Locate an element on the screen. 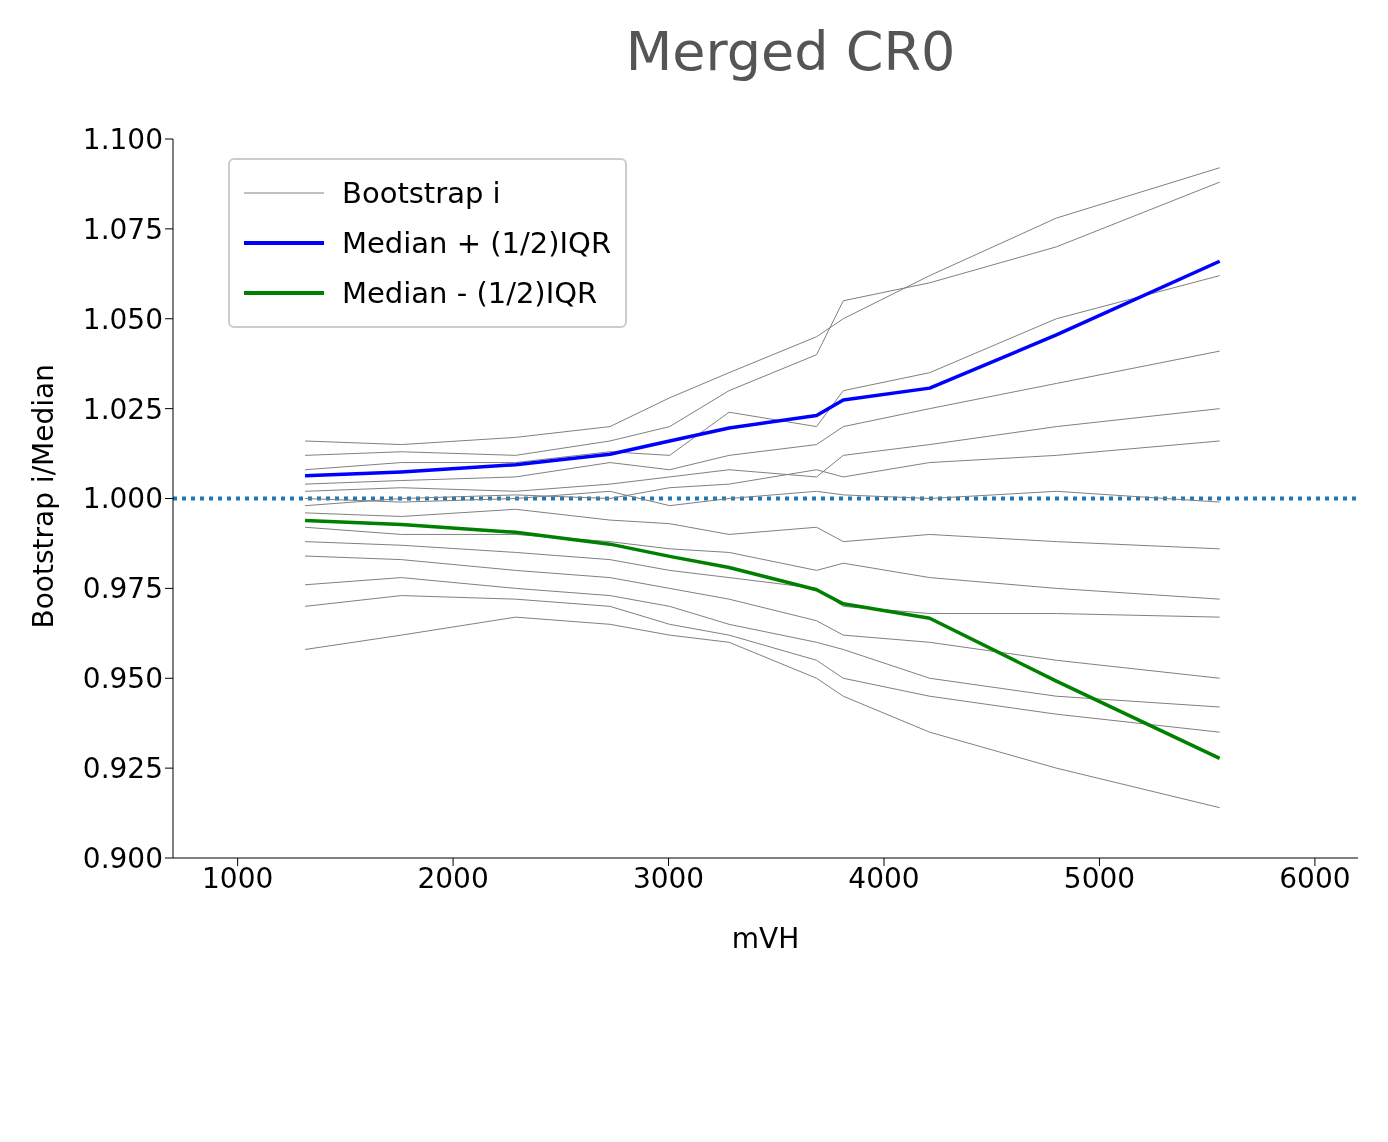 This screenshot has height=1142, width=1388. y-tick-label: 0.950 is located at coordinates (122, 679).